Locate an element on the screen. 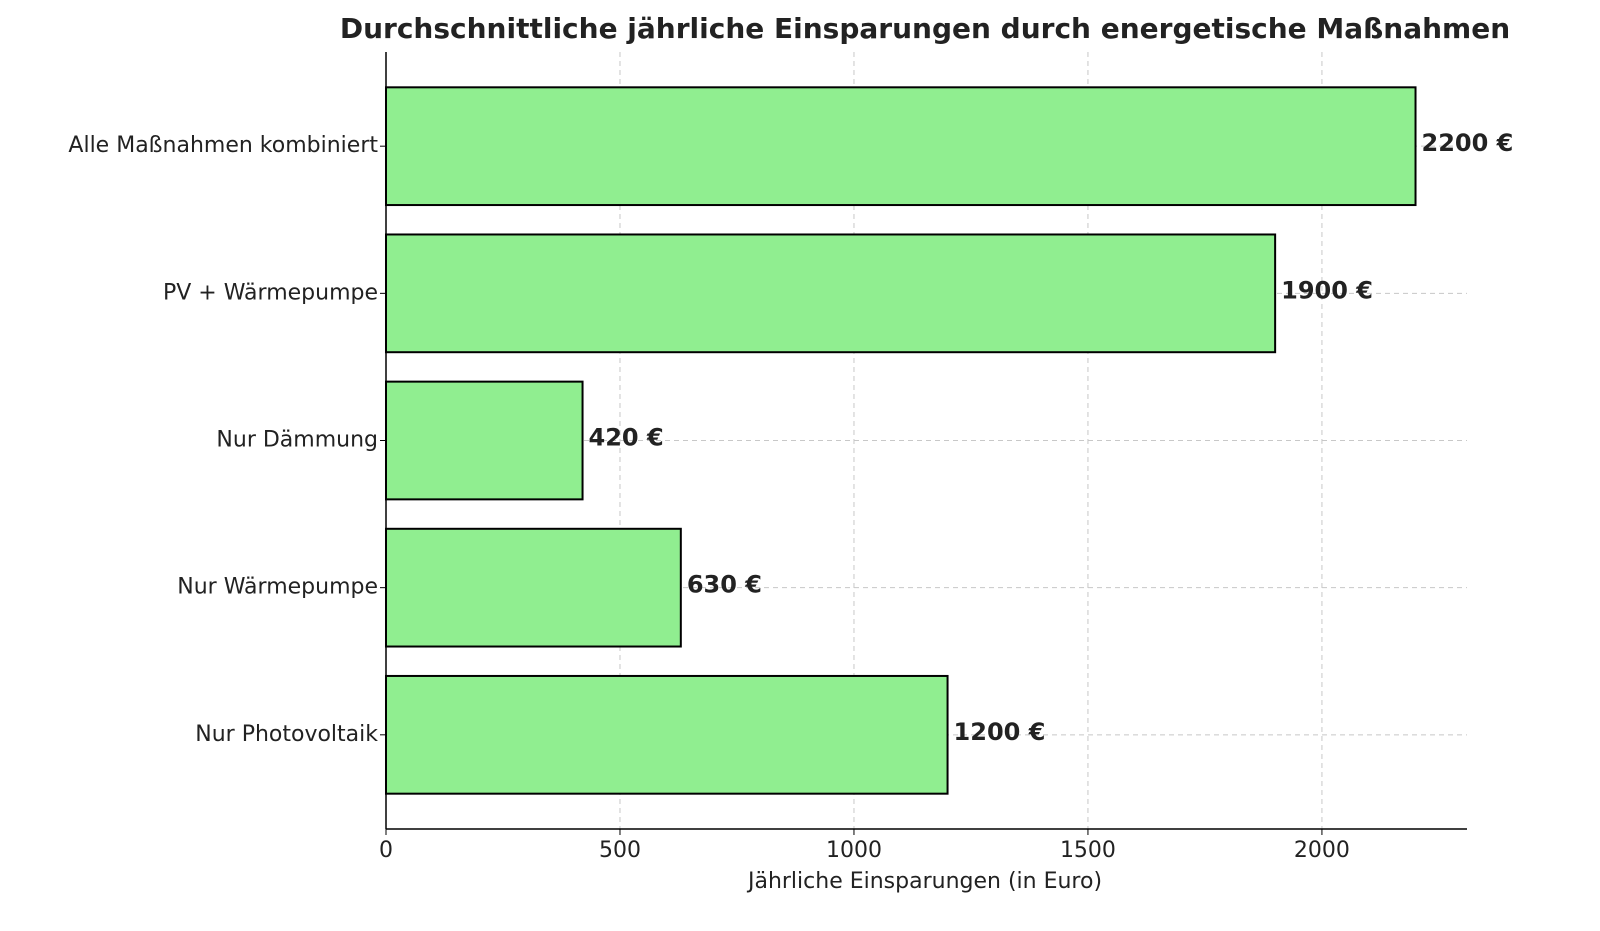 This screenshot has width=1600, height=931. x-tick-label: 0 is located at coordinates (386, 850).